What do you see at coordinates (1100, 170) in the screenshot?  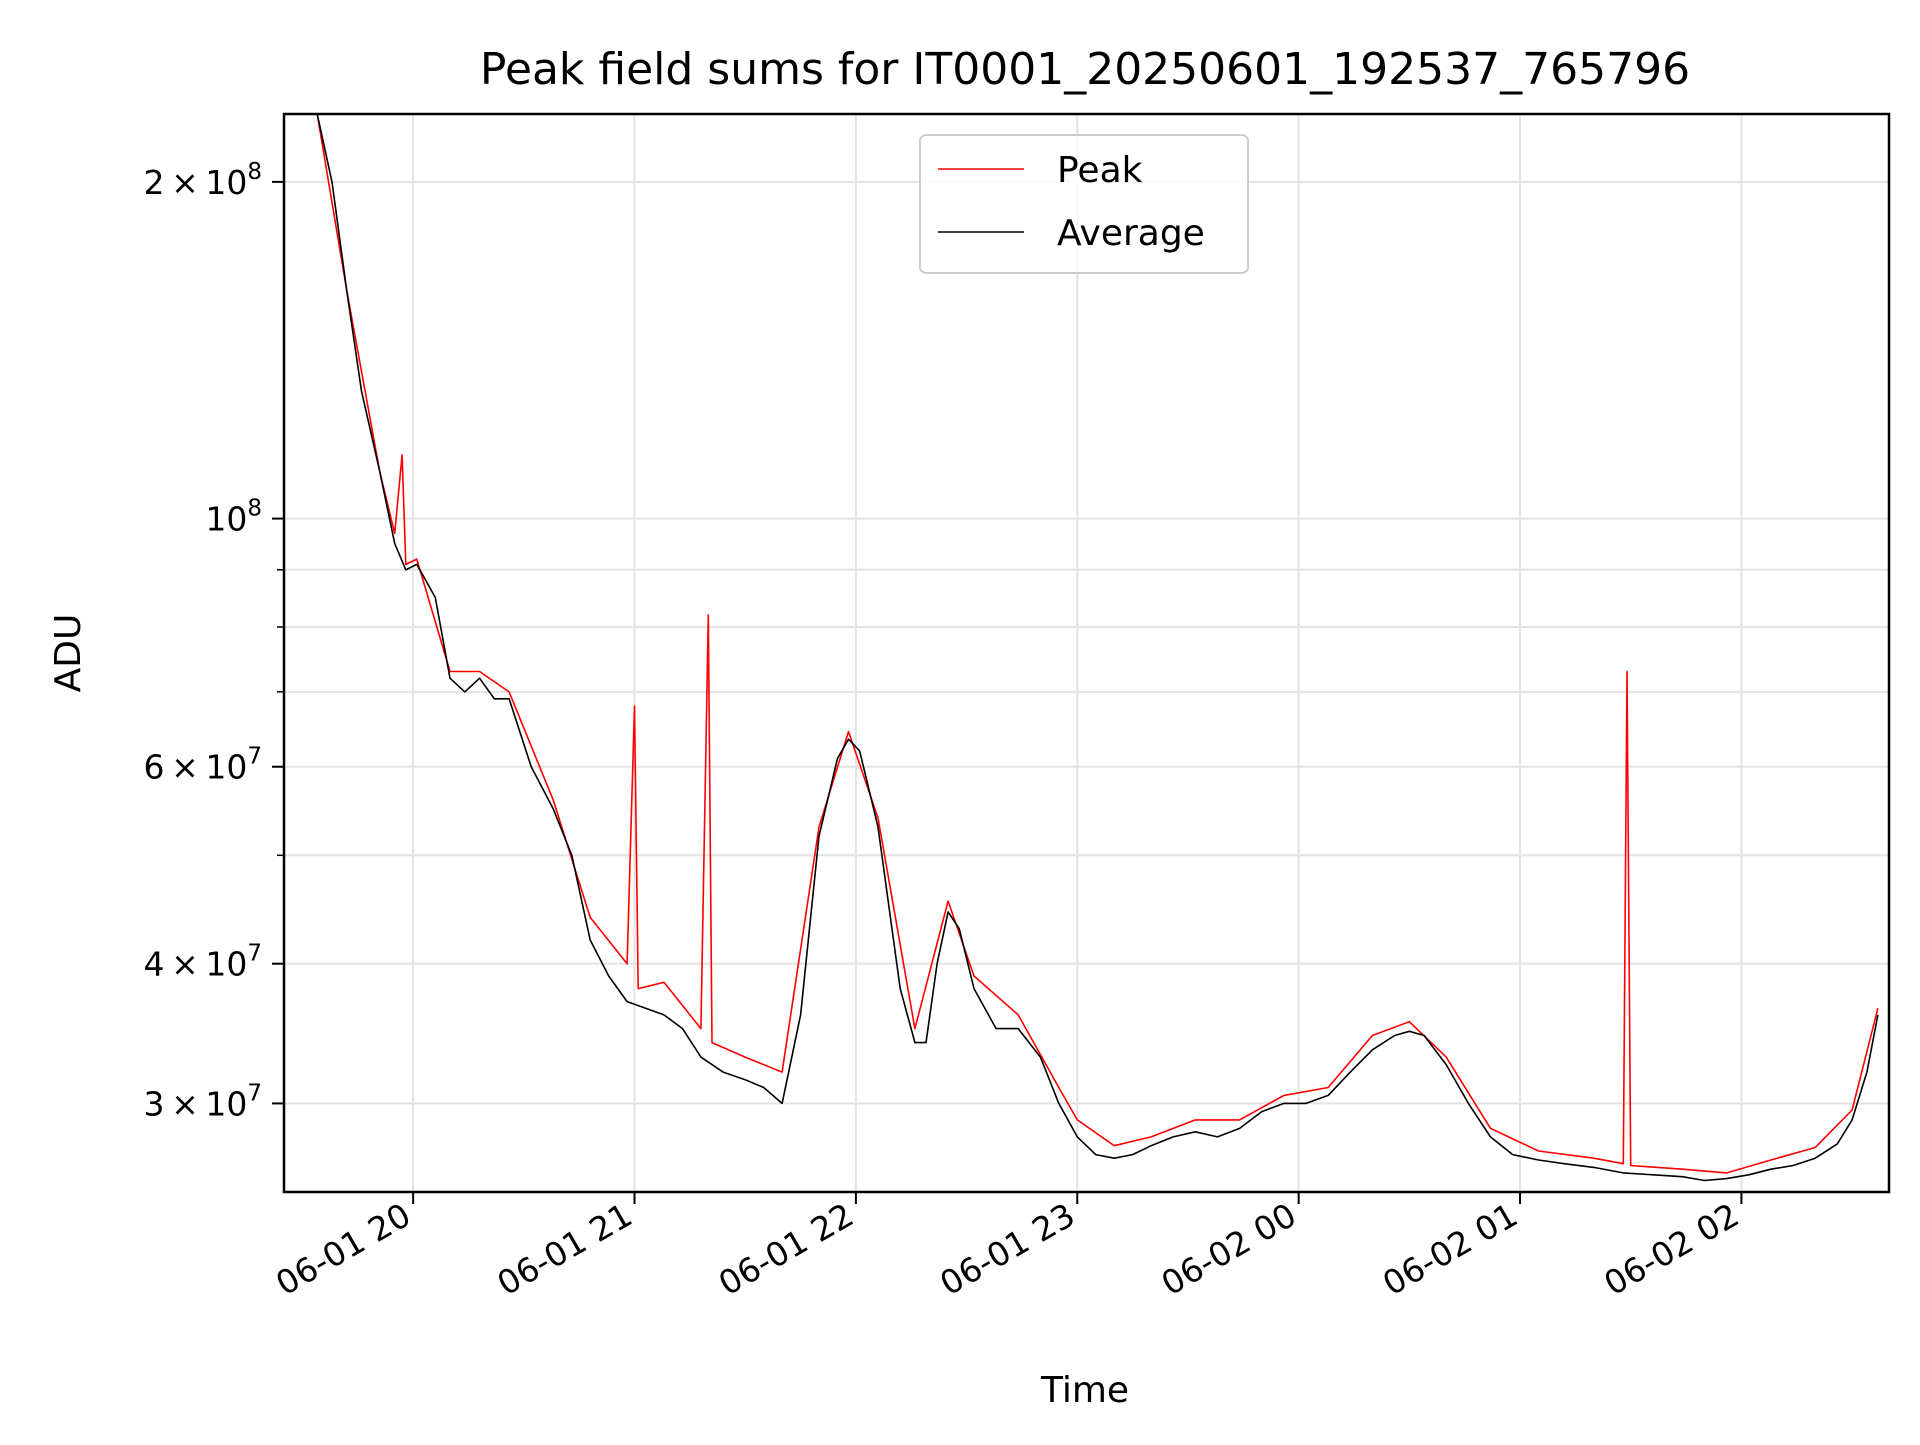 I see `legend-label-peak: Peak` at bounding box center [1100, 170].